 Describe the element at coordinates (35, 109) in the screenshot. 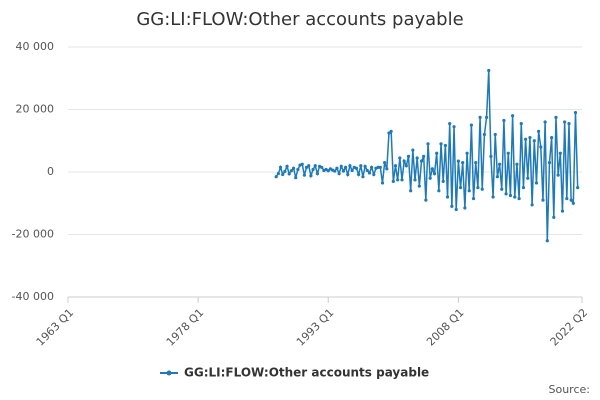

I see `y-tick-label: 20 000` at that location.